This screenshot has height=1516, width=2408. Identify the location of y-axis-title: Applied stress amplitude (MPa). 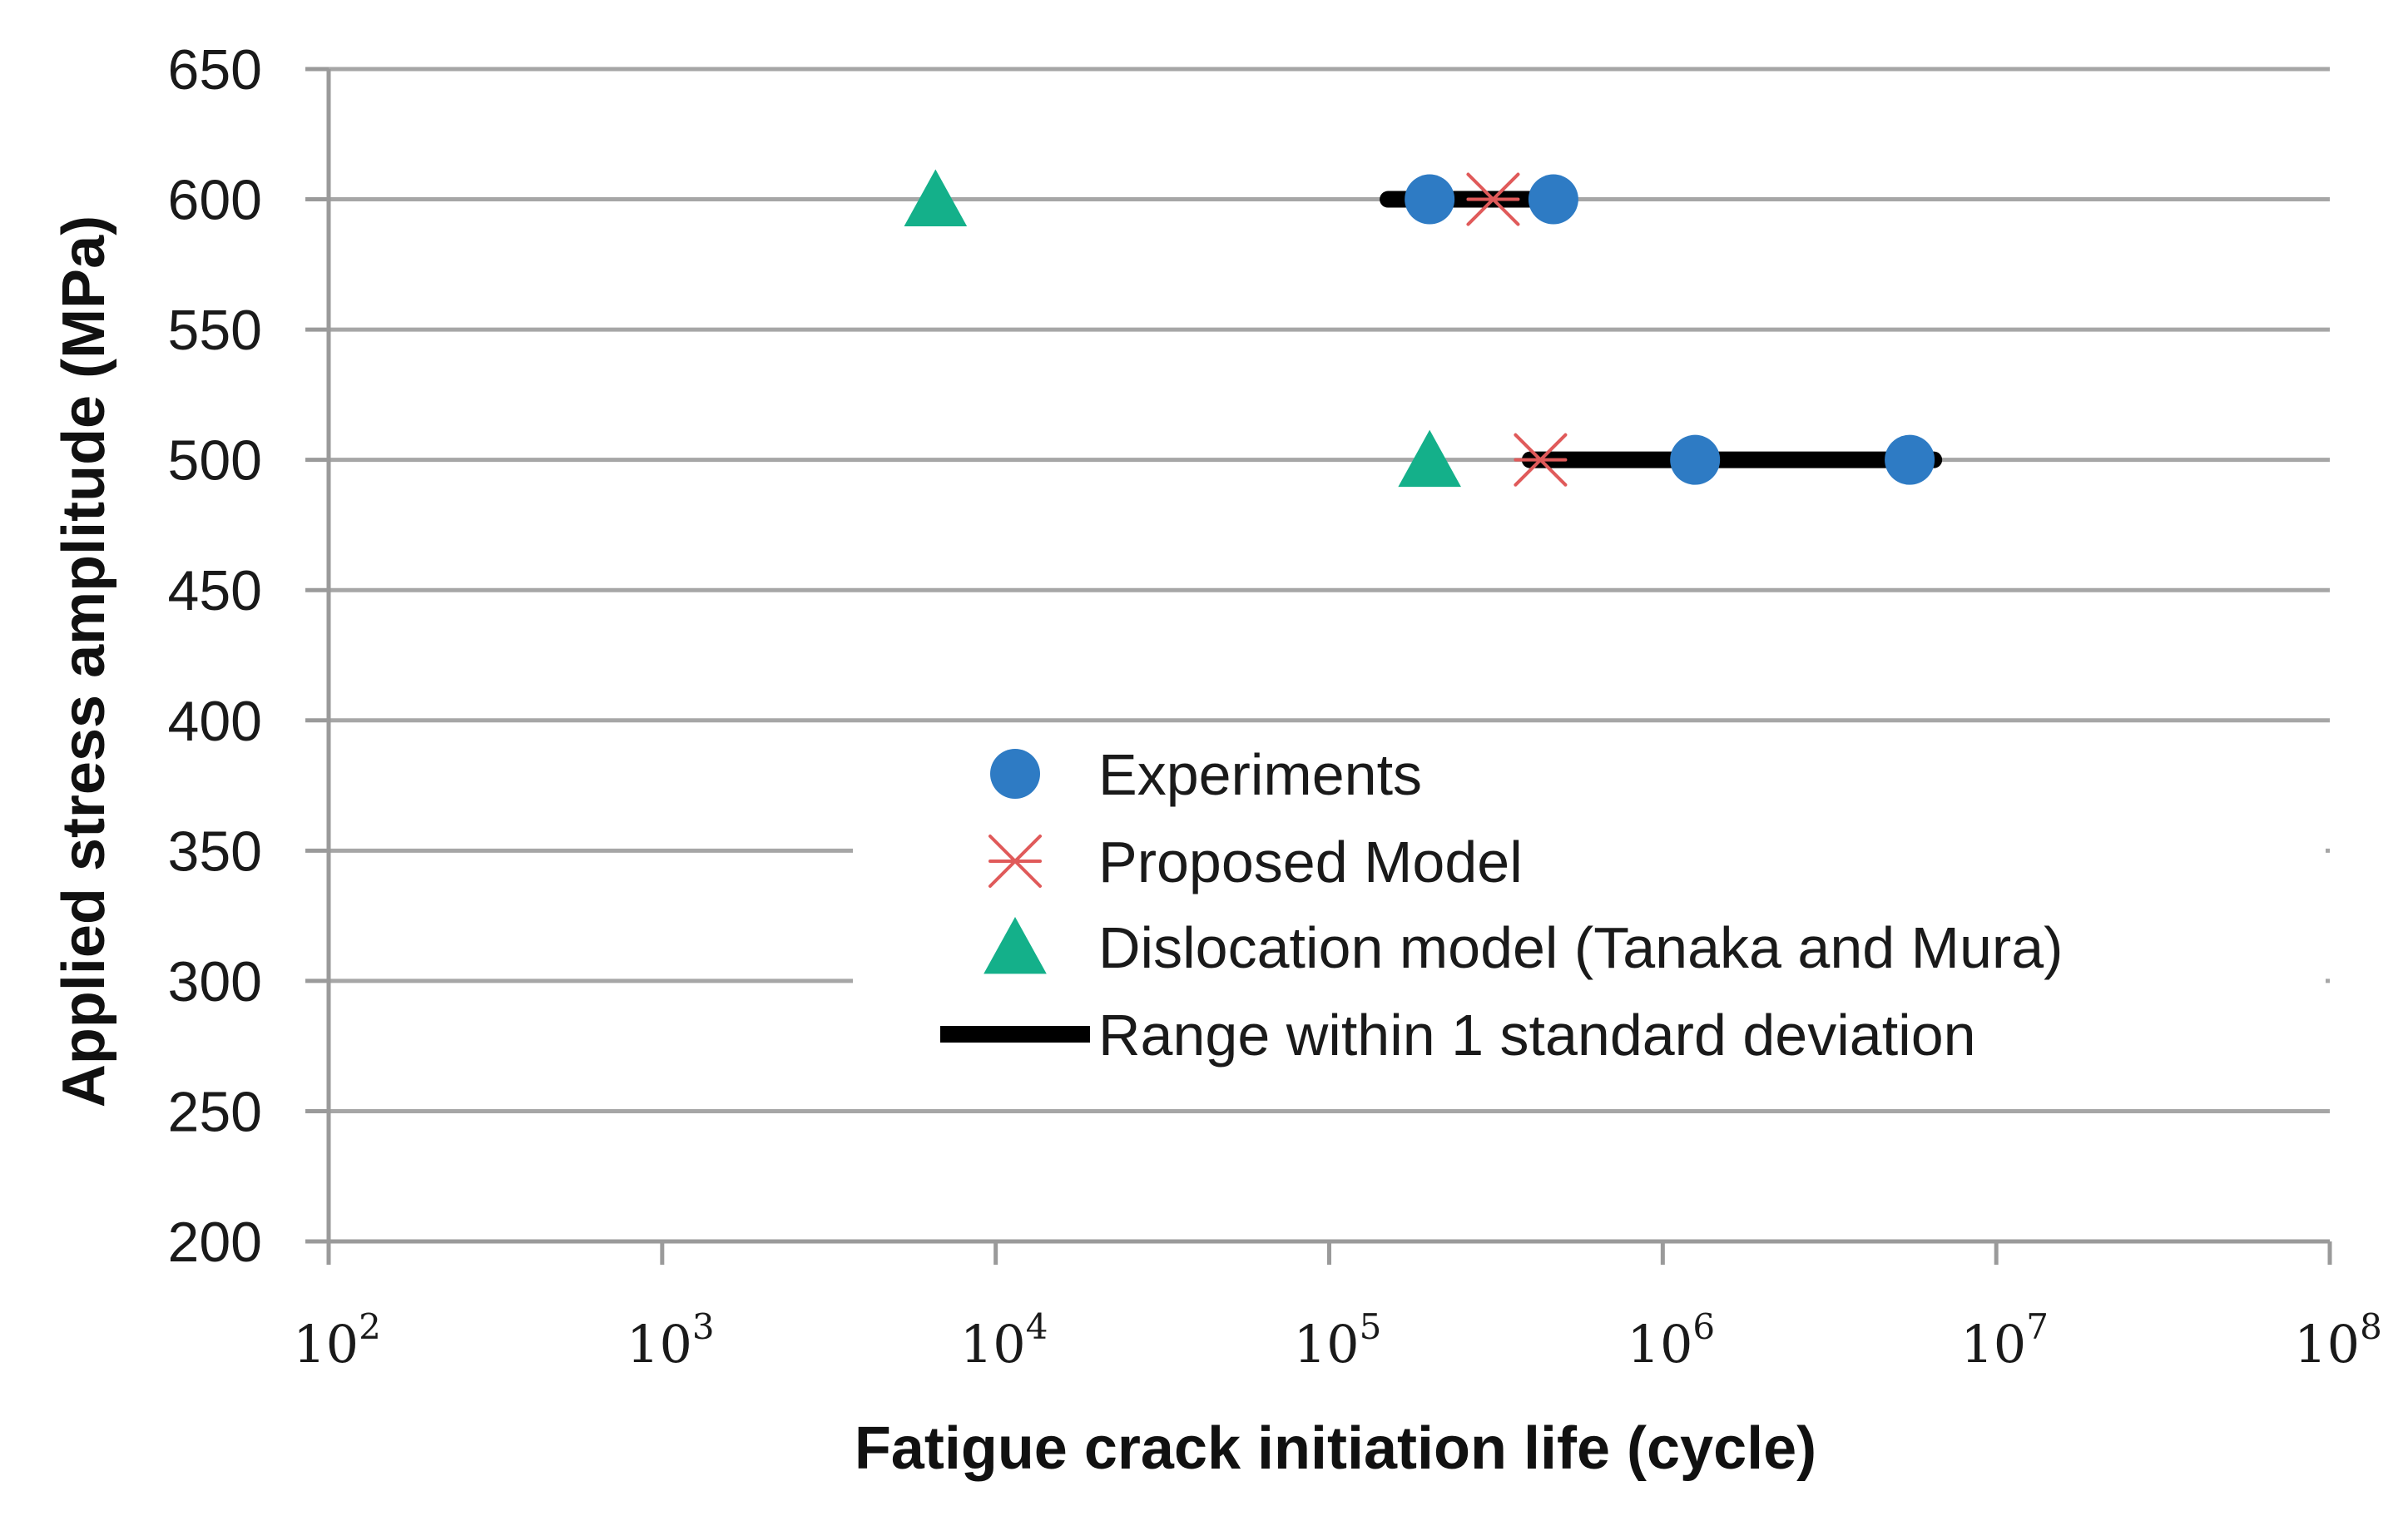
(84, 661).